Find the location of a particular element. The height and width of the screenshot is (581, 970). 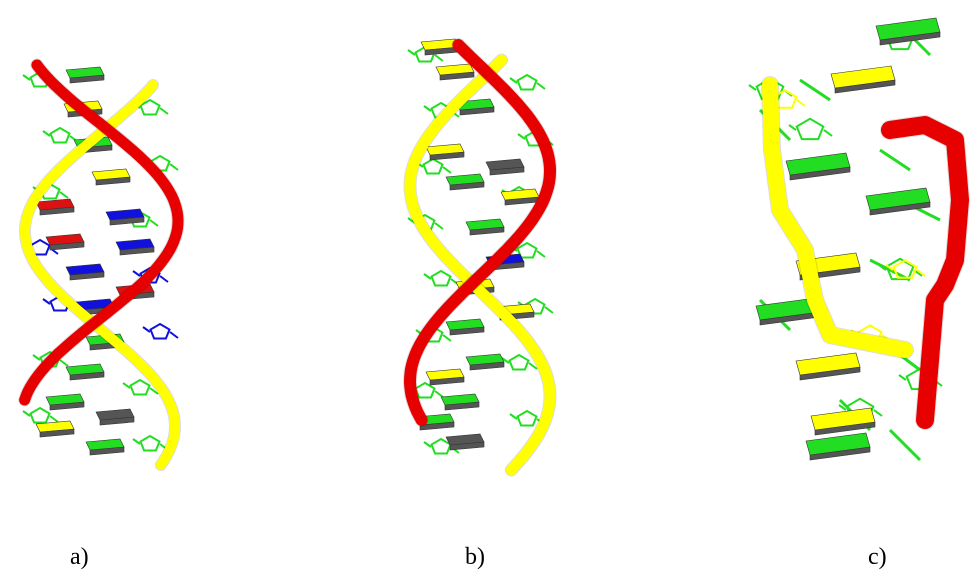

panel-label-b: b) is located at coordinates (475, 557).